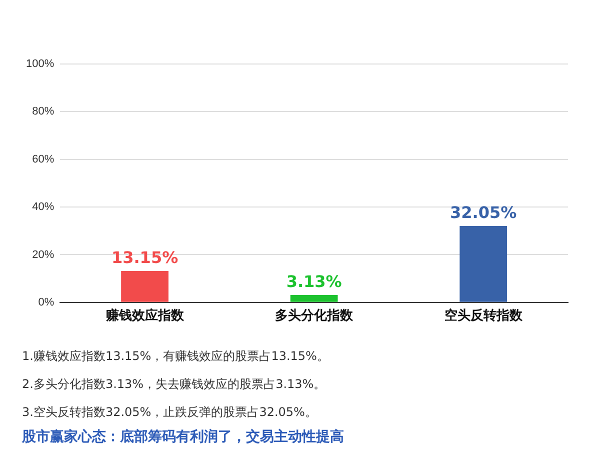 Image resolution: width=594 pixels, height=457 pixels. Describe the element at coordinates (314, 282) in the screenshot. I see `data-label: 3.13%` at that location.